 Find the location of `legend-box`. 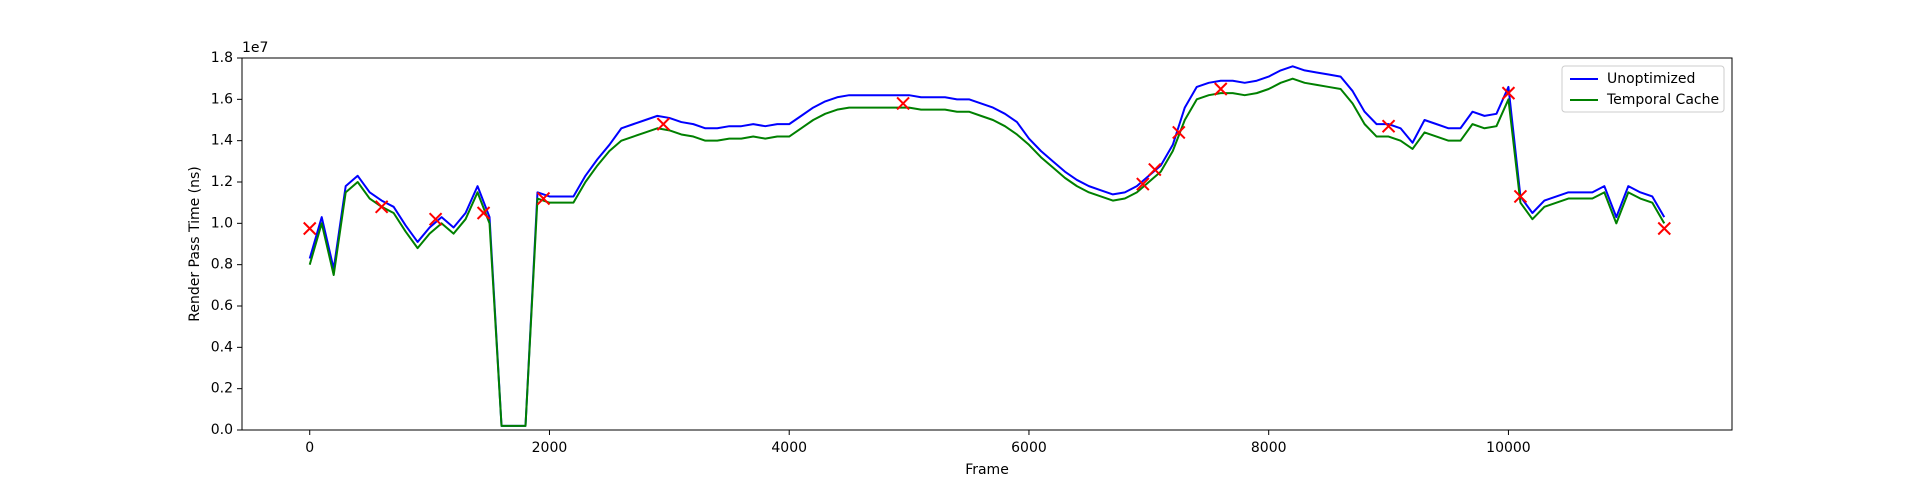

legend-box is located at coordinates (1643, 89).